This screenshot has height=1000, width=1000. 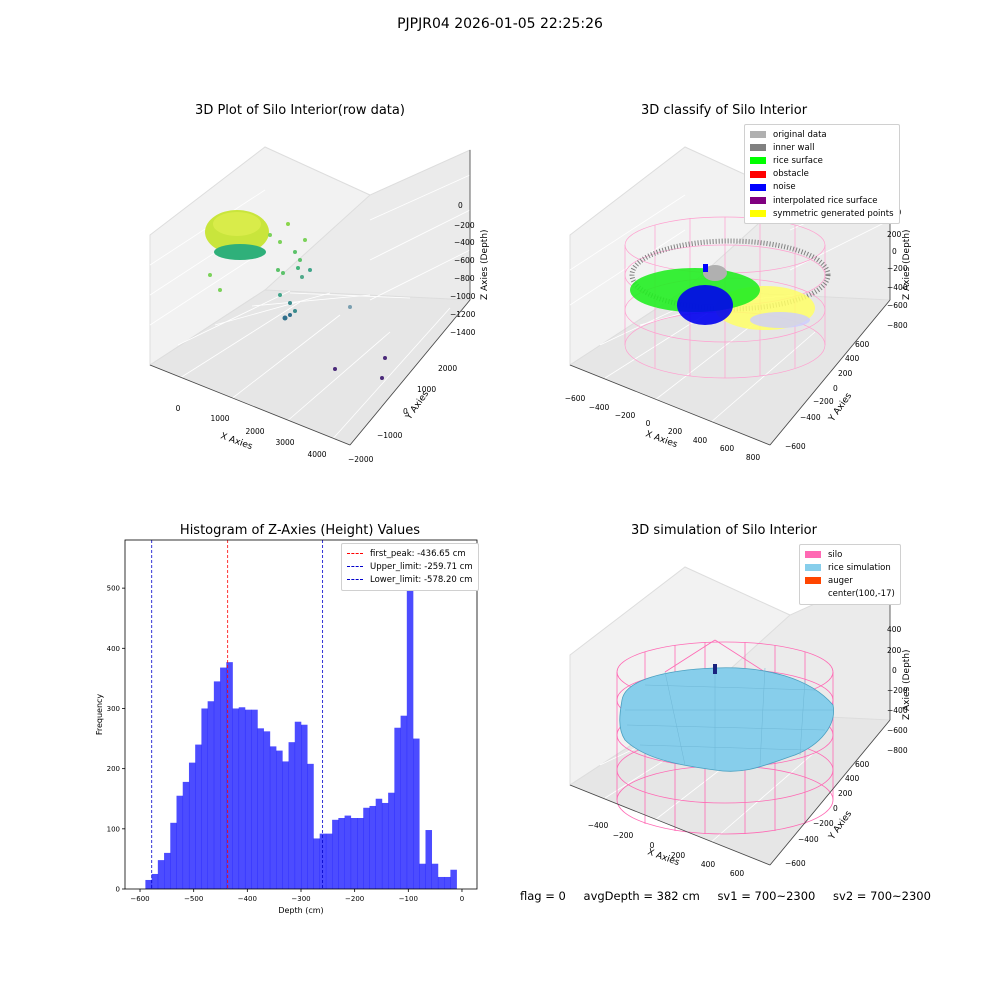 What do you see at coordinates (310, 308) in the screenshot?
I see `plot1-grid` at bounding box center [310, 308].